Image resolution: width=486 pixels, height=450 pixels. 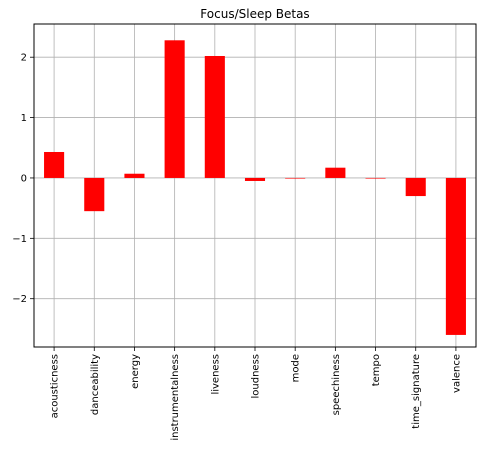 What do you see at coordinates (456, 373) in the screenshot?
I see `x-tick-label: valence` at bounding box center [456, 373].